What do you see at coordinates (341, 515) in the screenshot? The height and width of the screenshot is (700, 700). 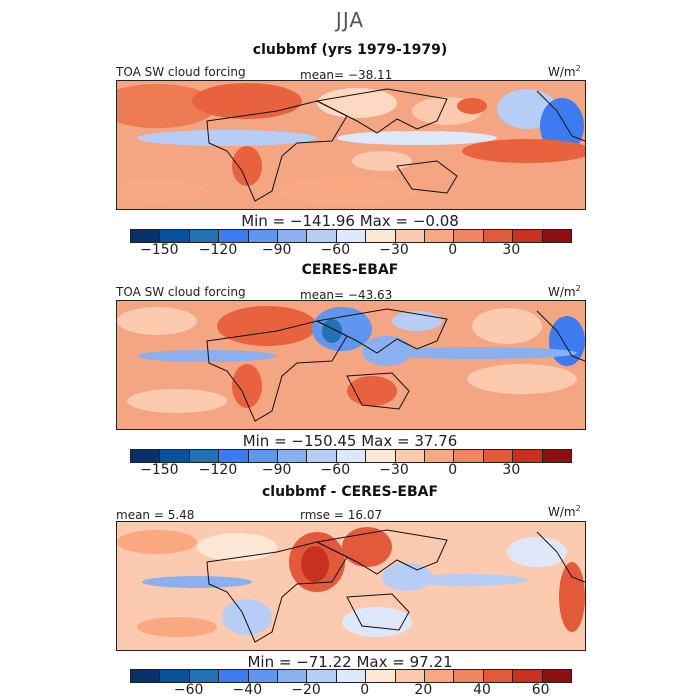 I see `panel-3-stat-label: rmse = 16.07` at bounding box center [341, 515].